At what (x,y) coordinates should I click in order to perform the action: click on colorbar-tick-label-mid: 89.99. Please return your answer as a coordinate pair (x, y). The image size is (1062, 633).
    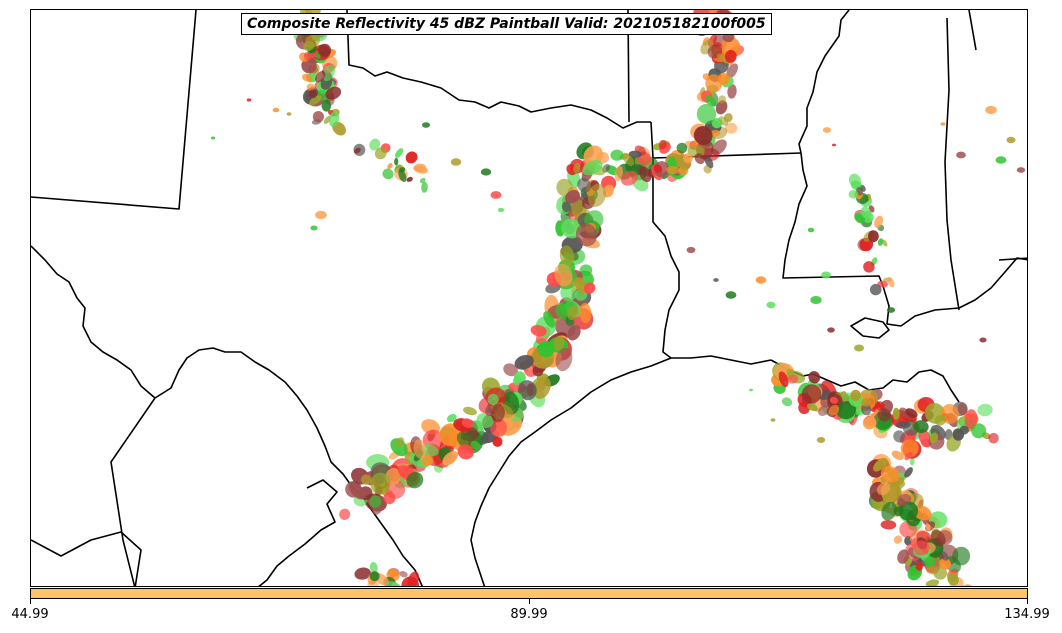
    Looking at the image, I should click on (529, 614).